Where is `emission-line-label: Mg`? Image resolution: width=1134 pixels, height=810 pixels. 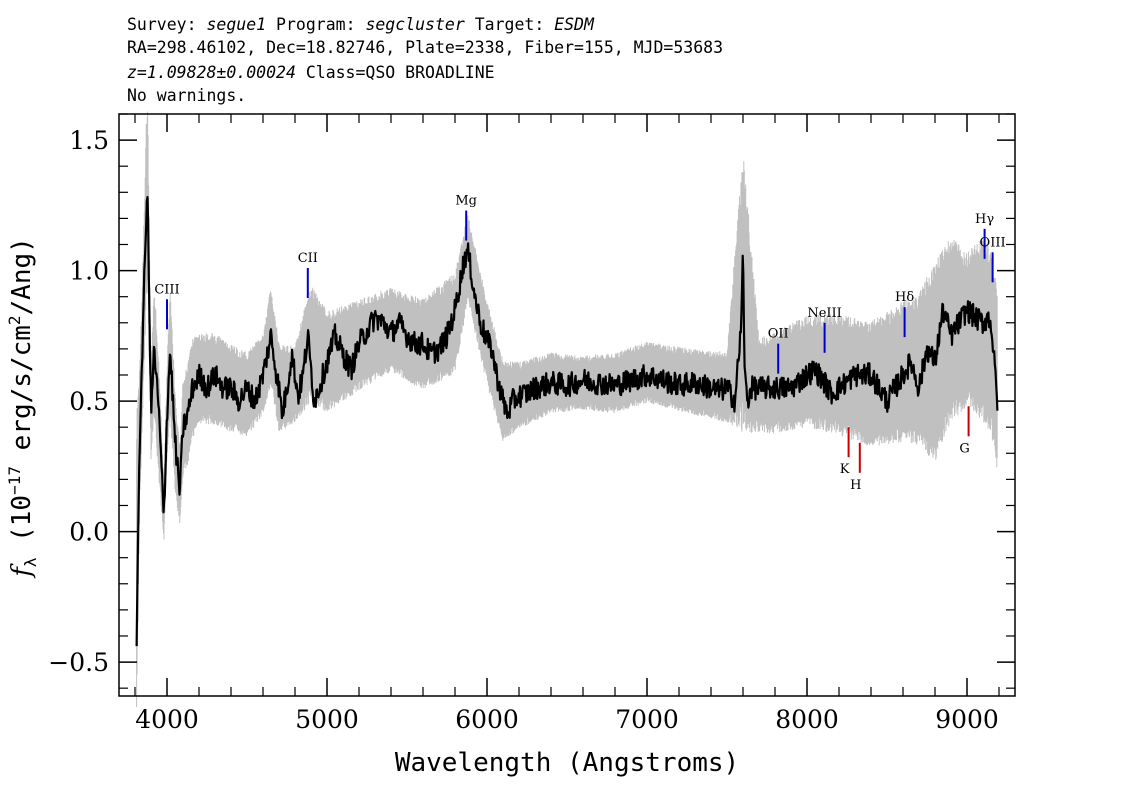
emission-line-label: Mg is located at coordinates (466, 201).